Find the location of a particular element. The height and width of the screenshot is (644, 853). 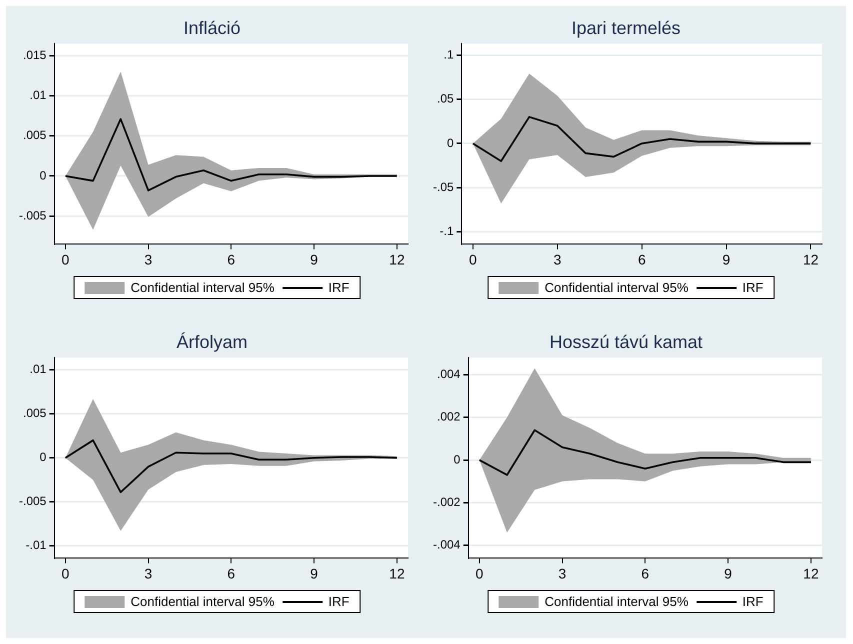

y-tick-label: -.1 is located at coordinates (447, 231).